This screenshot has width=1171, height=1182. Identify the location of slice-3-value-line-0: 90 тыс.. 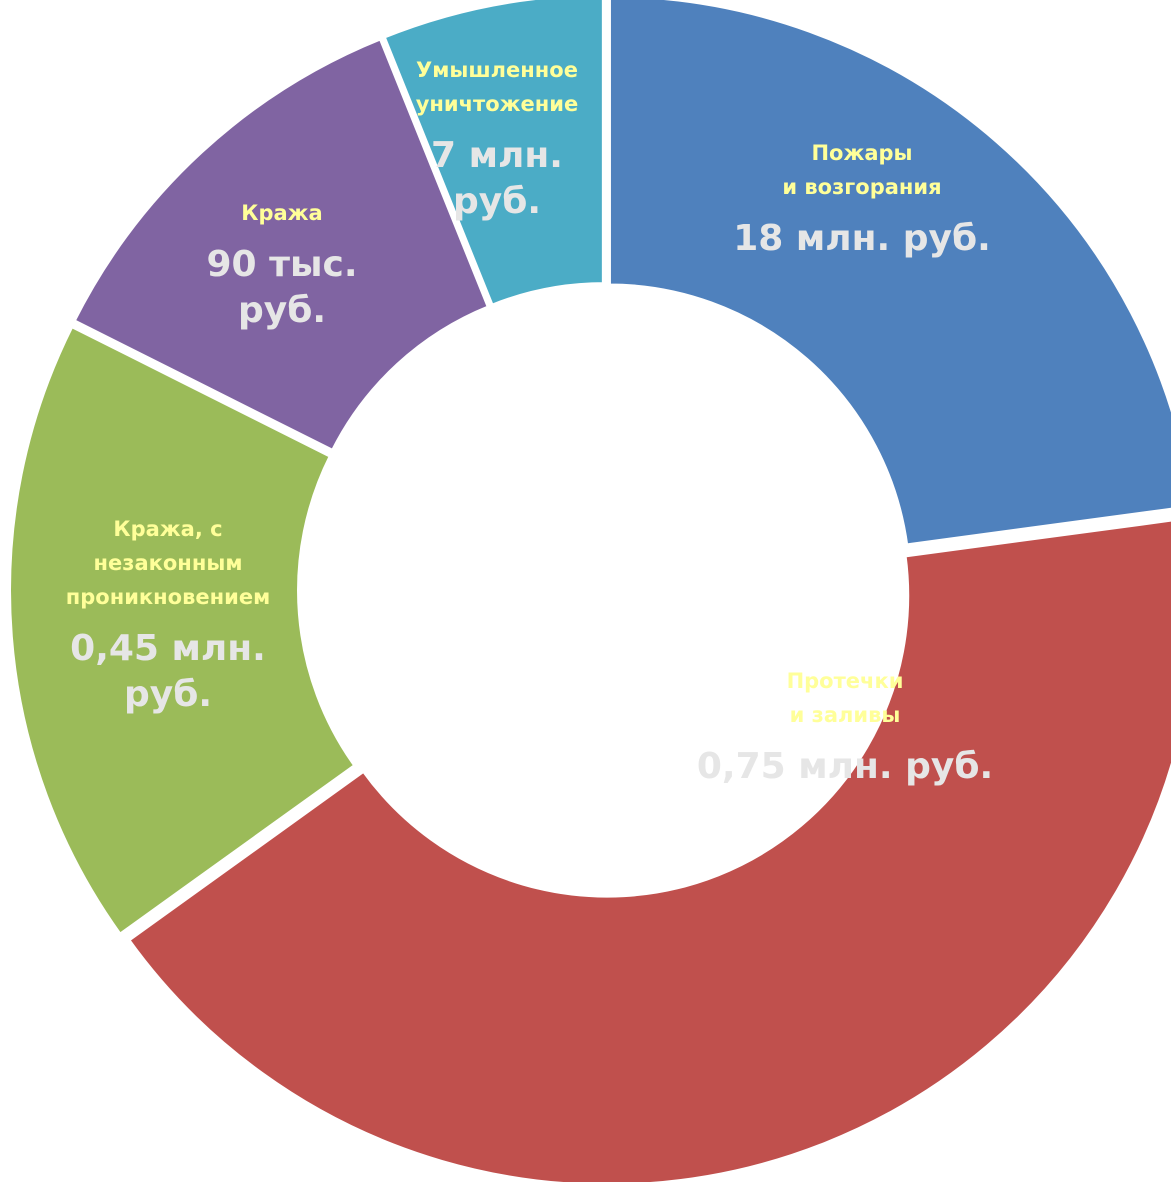
(281, 264).